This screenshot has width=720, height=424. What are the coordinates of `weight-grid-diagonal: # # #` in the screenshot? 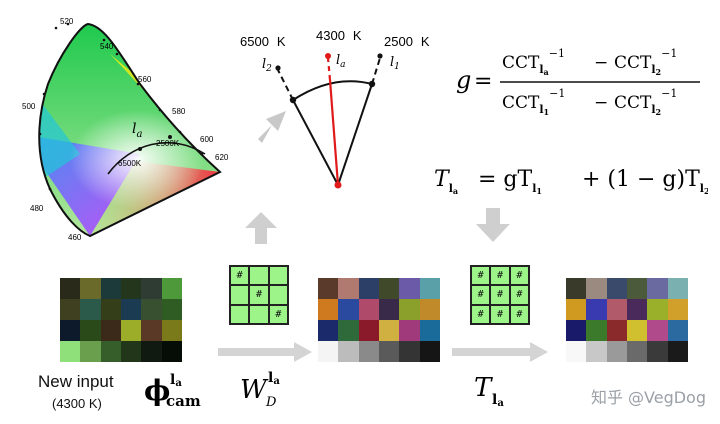 It's located at (259, 295).